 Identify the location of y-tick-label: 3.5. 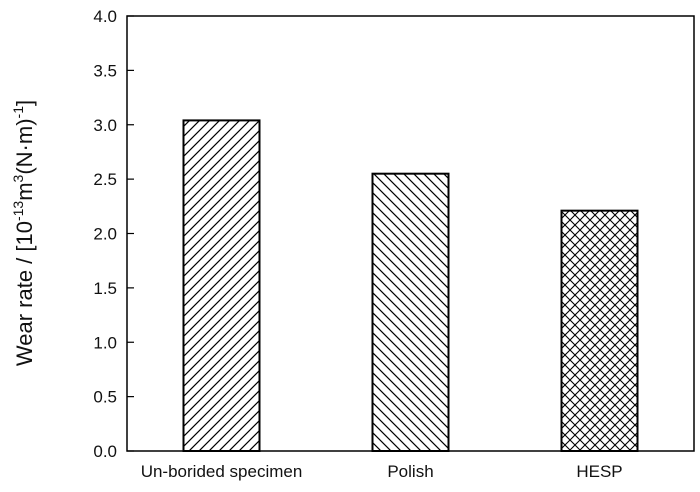
(105, 70).